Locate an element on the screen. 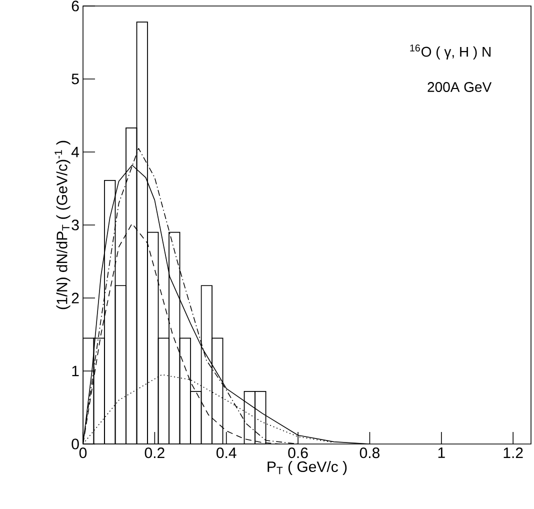 This screenshot has width=534, height=509. y-tick-label: 4 is located at coordinates (75, 152).